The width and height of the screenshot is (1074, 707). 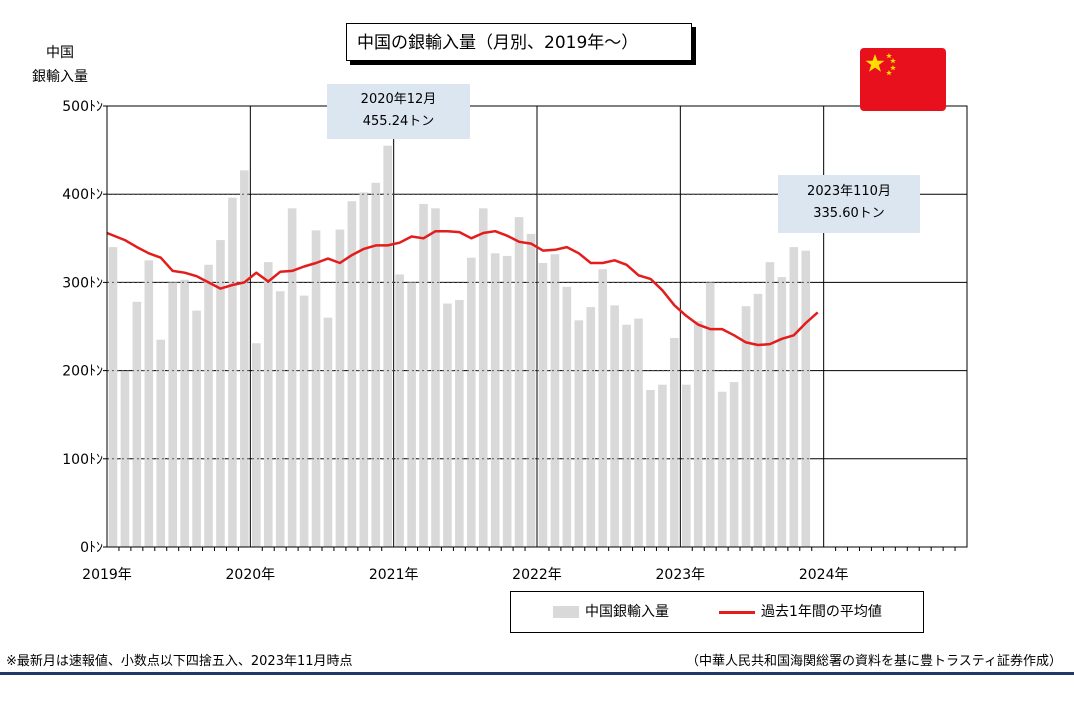 What do you see at coordinates (849, 213) in the screenshot?
I see `callout-latest-value: 335.60トン` at bounding box center [849, 213].